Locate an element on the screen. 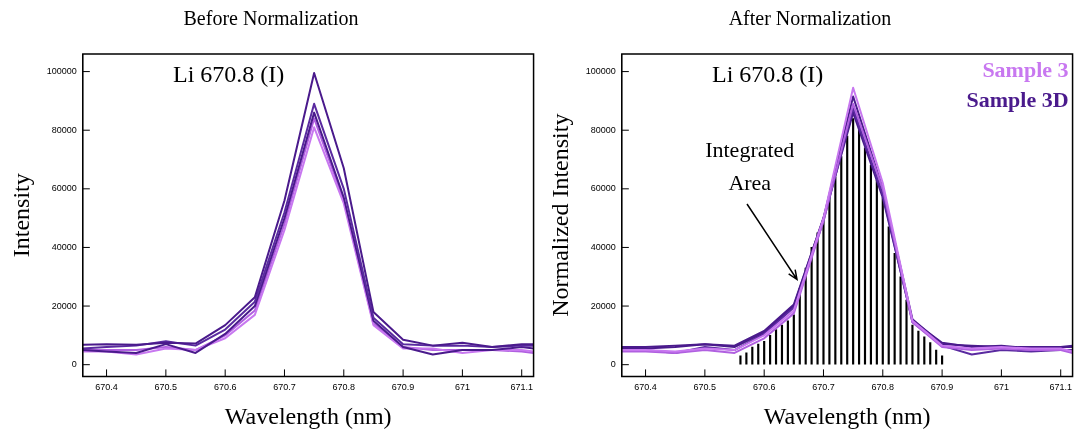 The width and height of the screenshot is (1078, 436). chart-title: After Normalization is located at coordinates (810, 18).